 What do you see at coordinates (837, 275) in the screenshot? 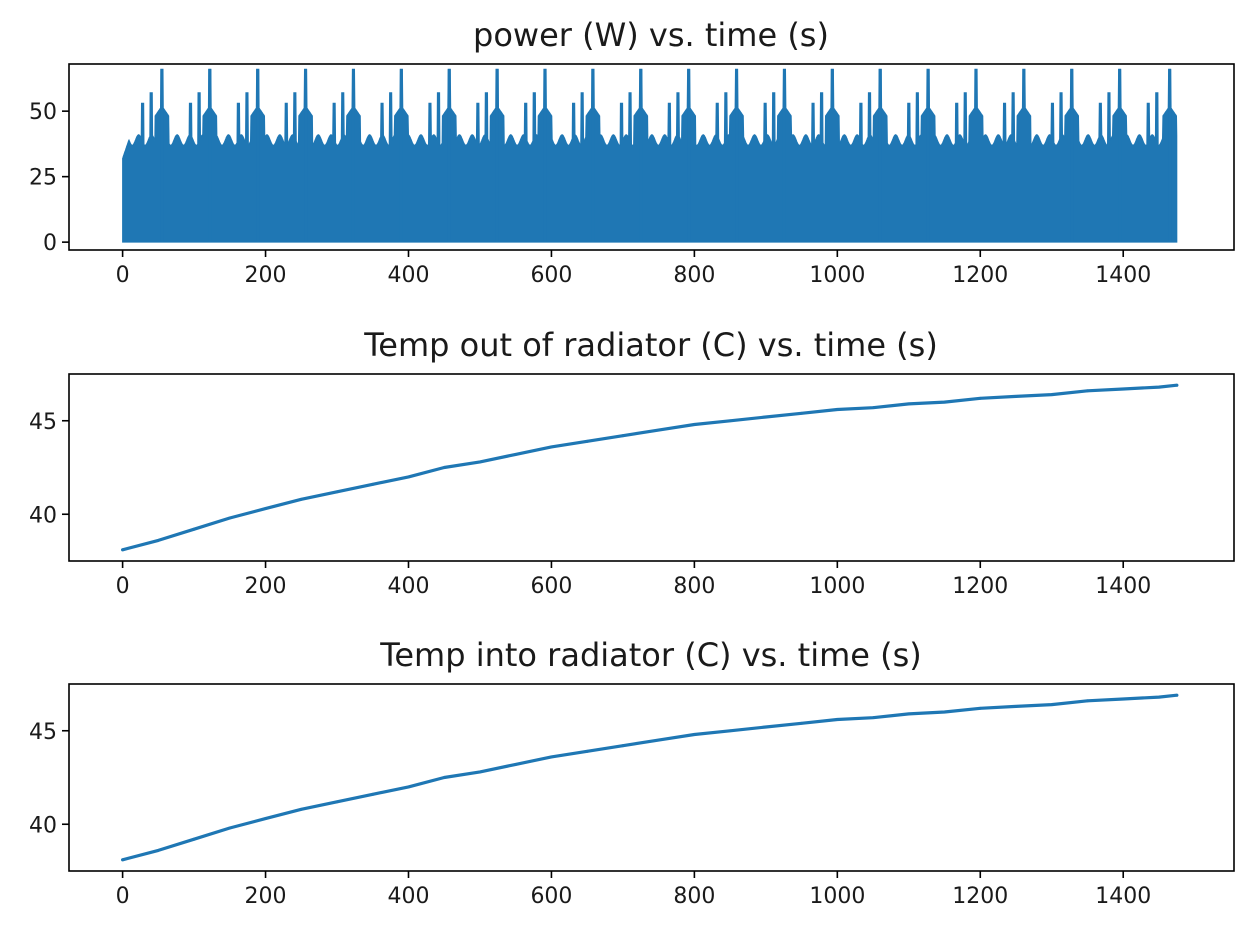
I see `power-x-tick-label: 1000` at bounding box center [837, 275].